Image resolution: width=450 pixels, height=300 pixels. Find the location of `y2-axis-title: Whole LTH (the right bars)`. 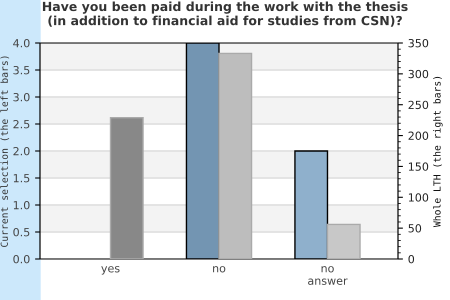

y2-axis-title: Whole LTH (the right bars) is located at coordinates (438, 152).